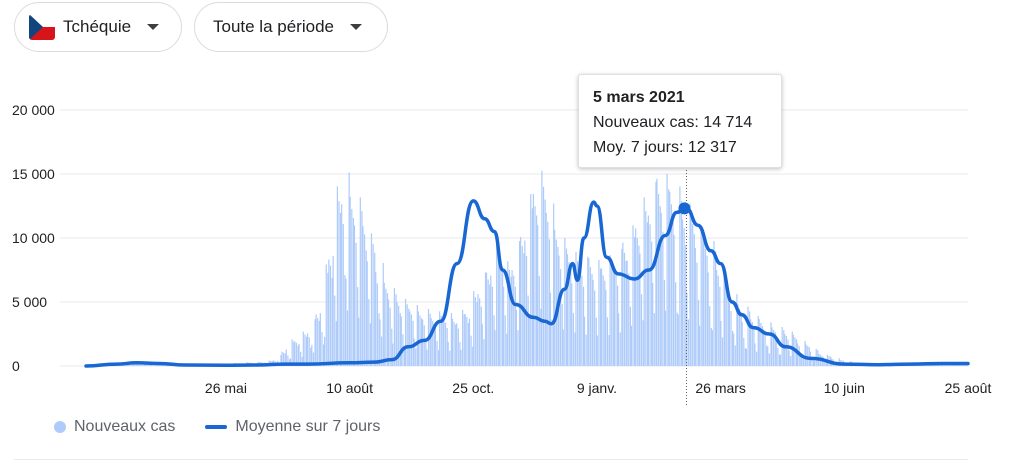 The image size is (1018, 468). What do you see at coordinates (33, 238) in the screenshot?
I see `y-tick-label: 10 000` at bounding box center [33, 238].